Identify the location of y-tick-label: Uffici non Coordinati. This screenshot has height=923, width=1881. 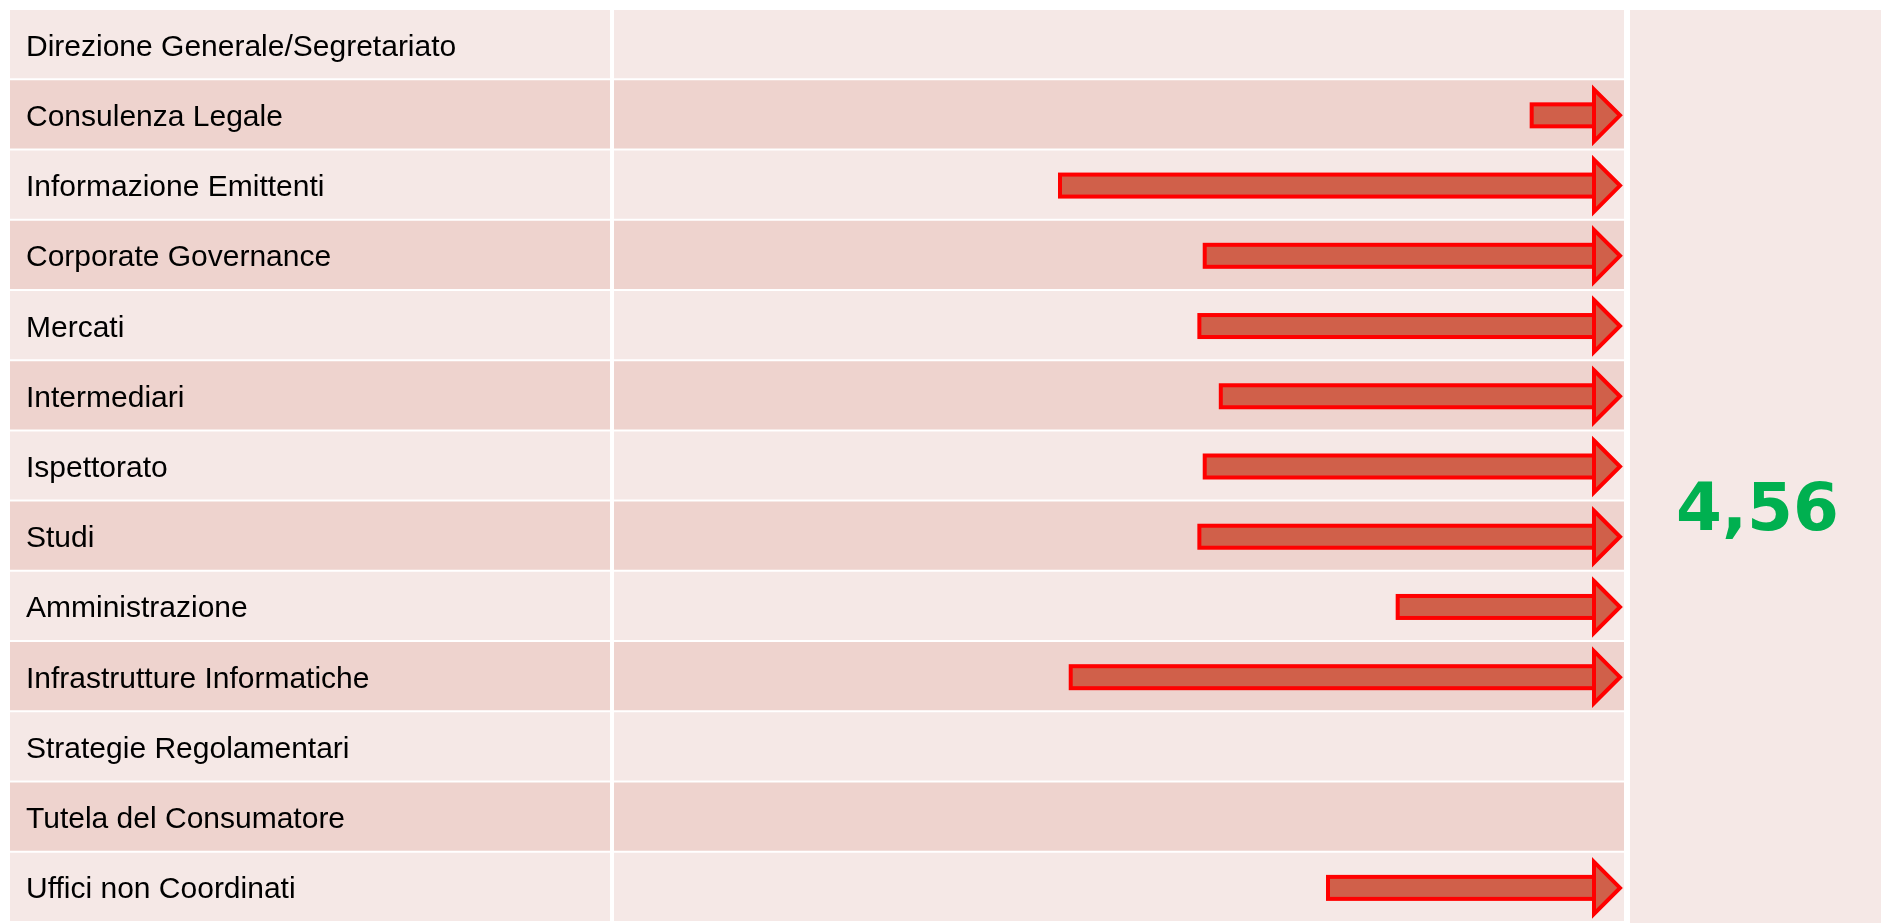
(161, 888).